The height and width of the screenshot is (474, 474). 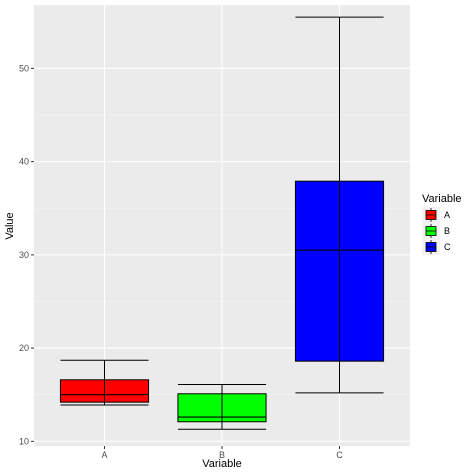 I want to click on legend: Variable ABC, so click(x=442, y=224).